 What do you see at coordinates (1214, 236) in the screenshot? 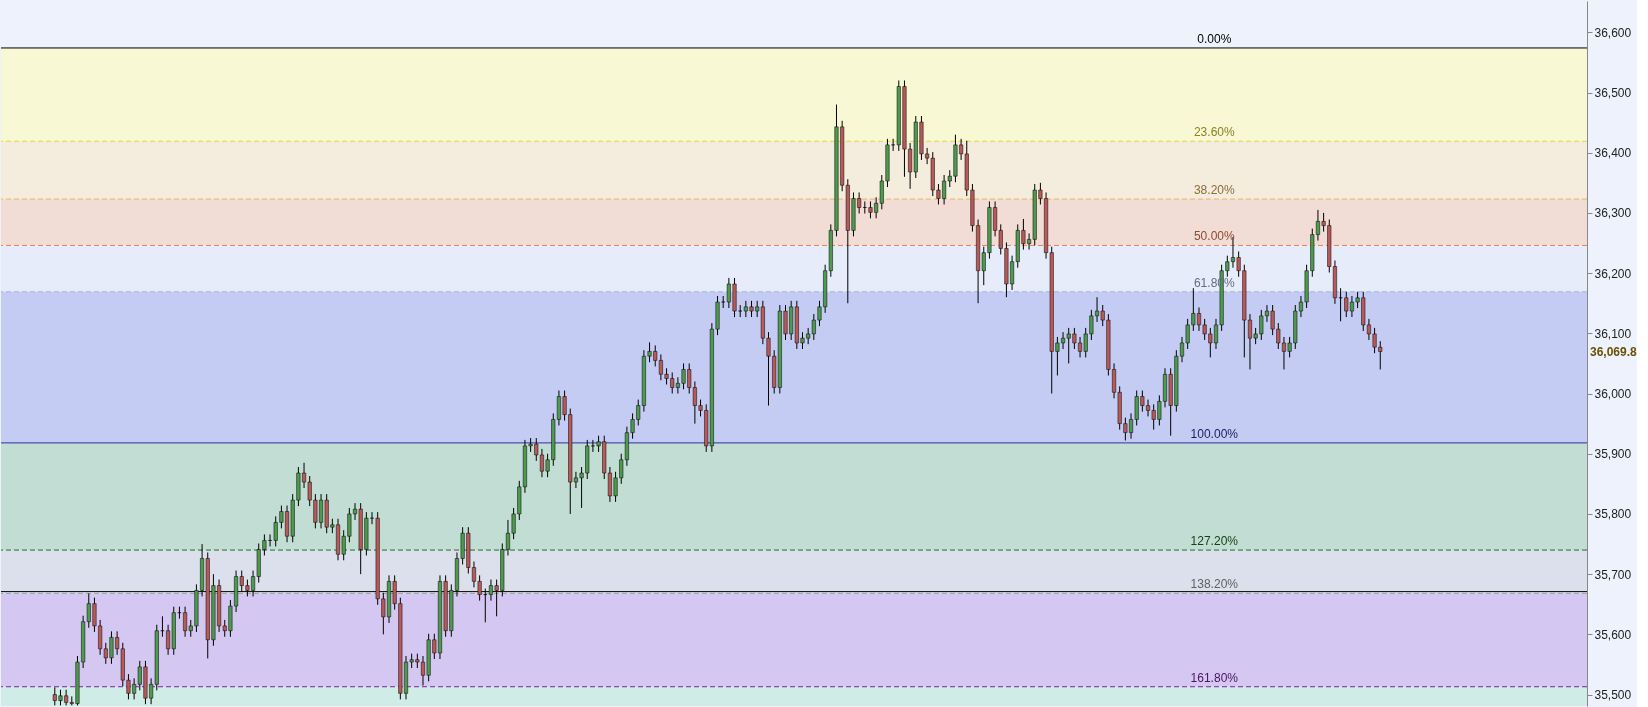
I see `annotation: 50.00%` at bounding box center [1214, 236].